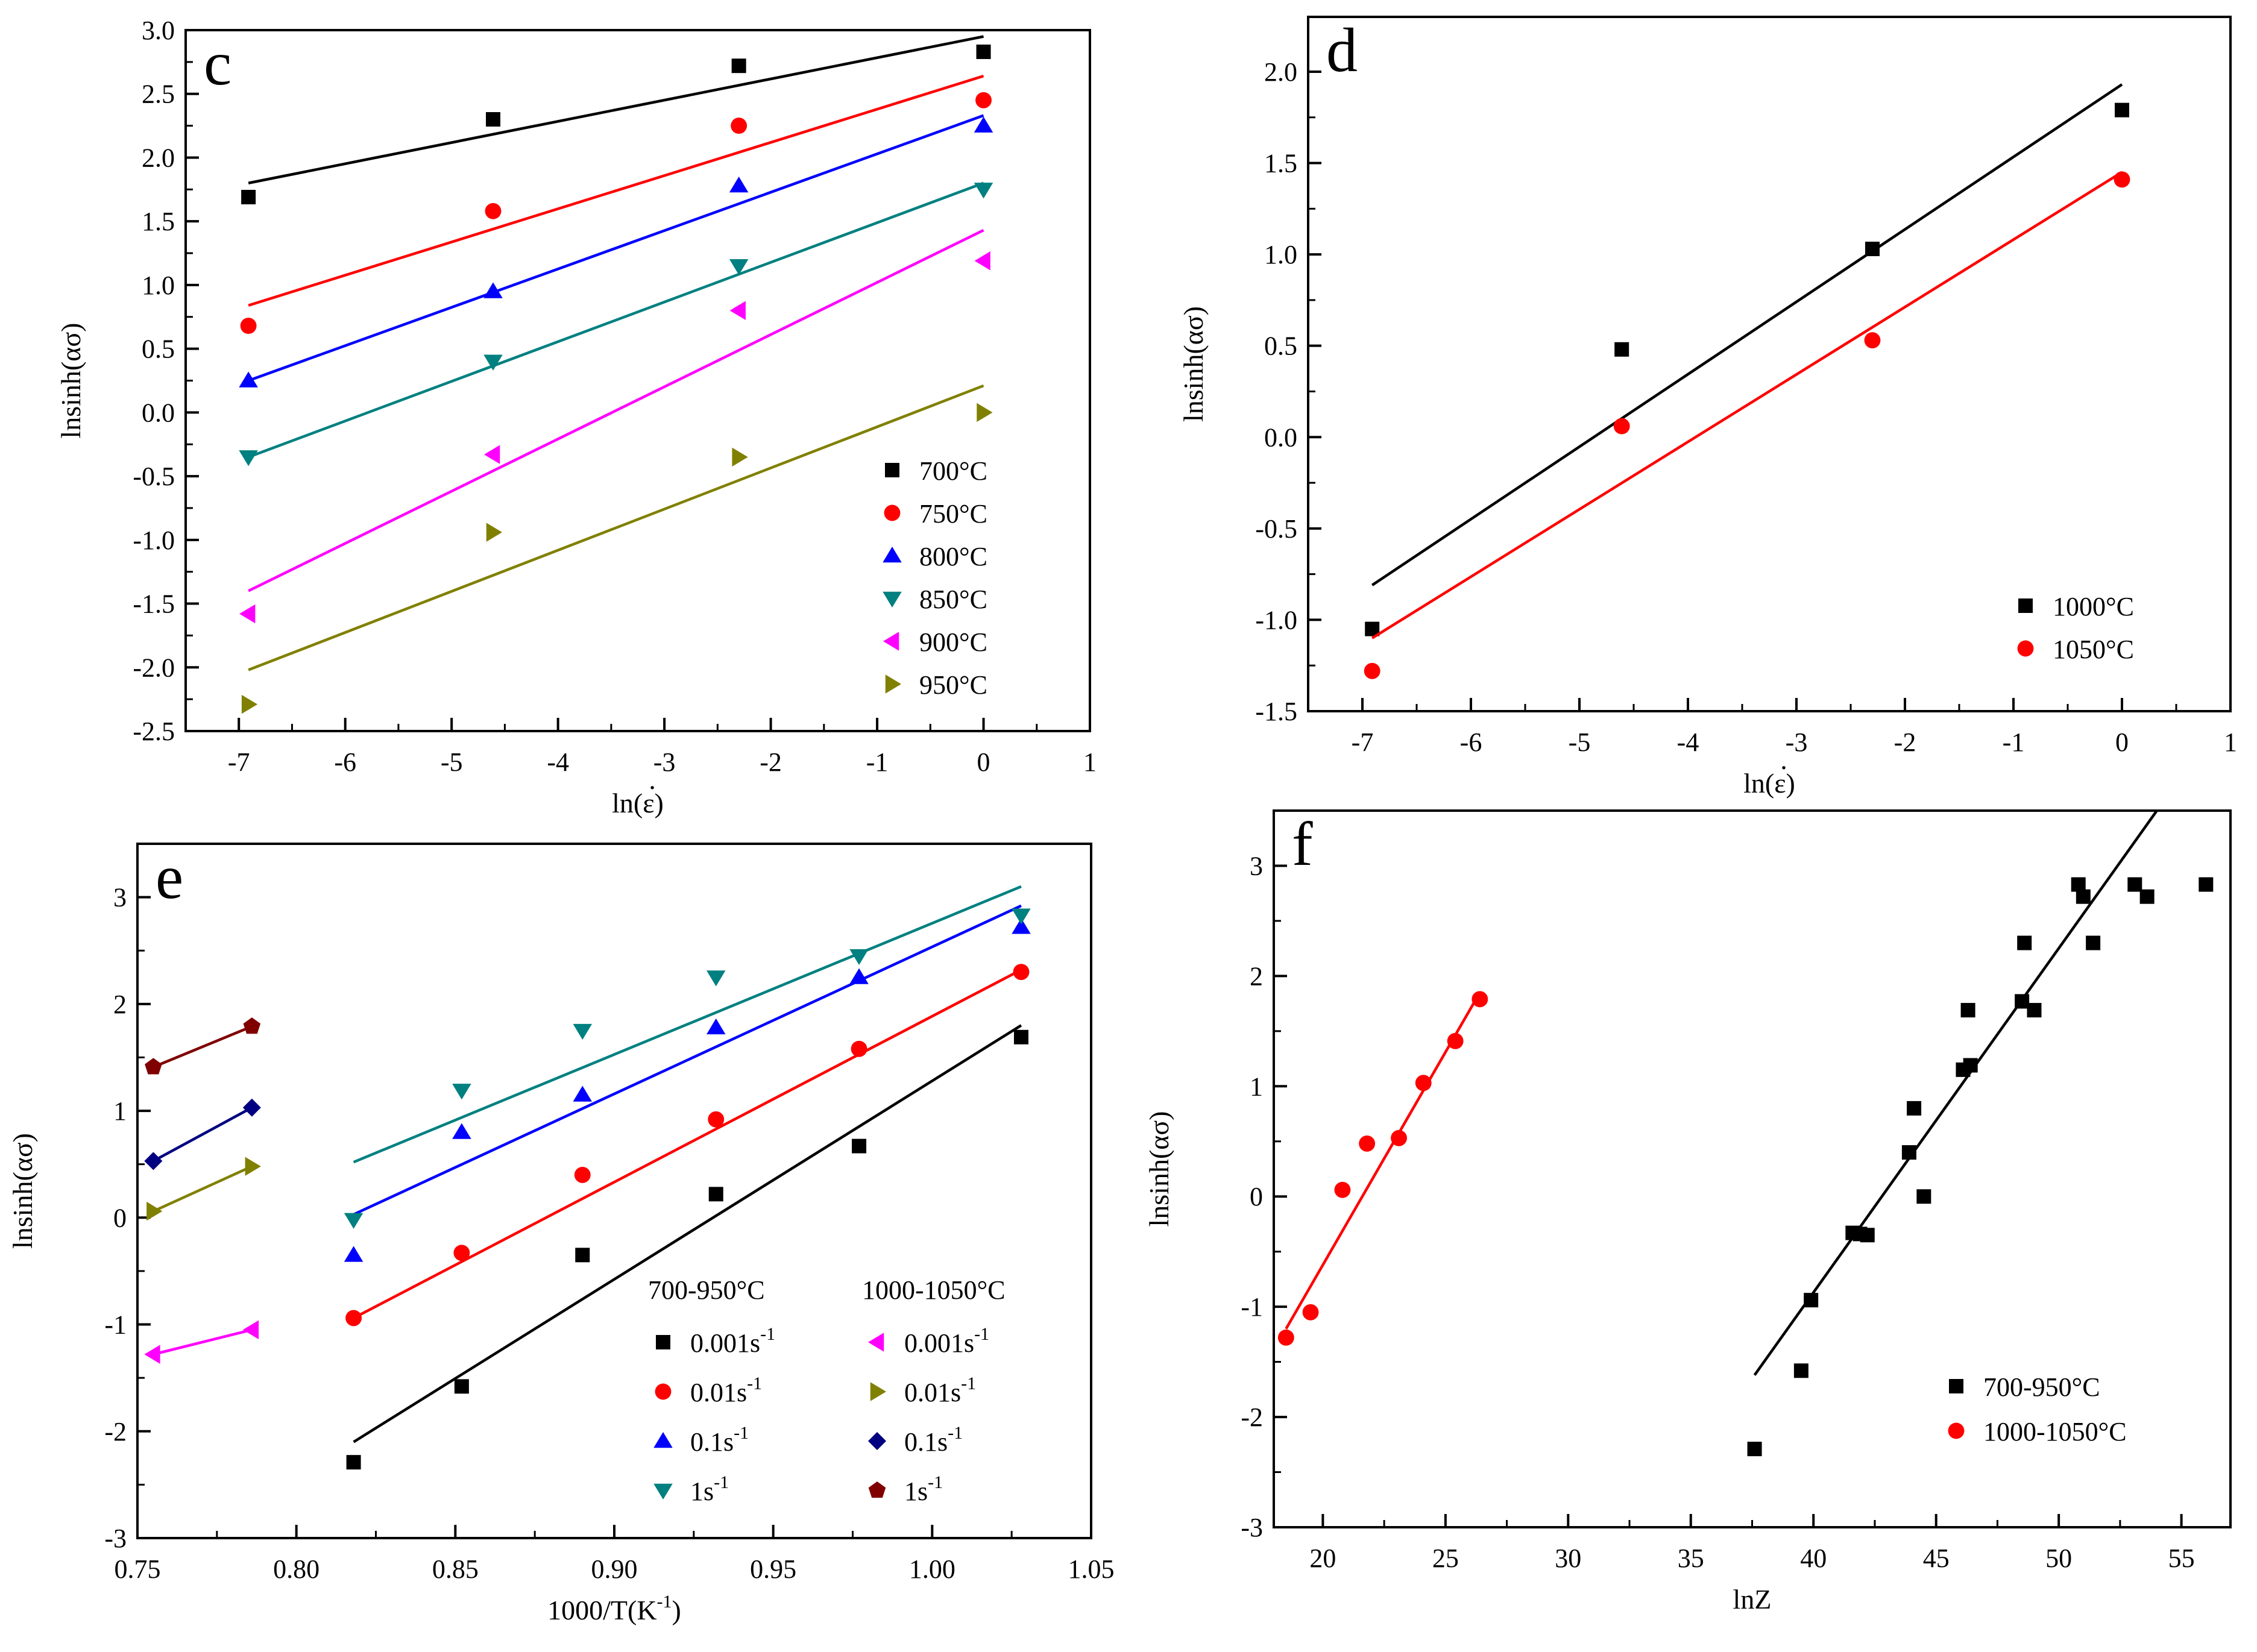  Describe the element at coordinates (154, 732) in the screenshot. I see `y-tick-label: -2.5` at that location.